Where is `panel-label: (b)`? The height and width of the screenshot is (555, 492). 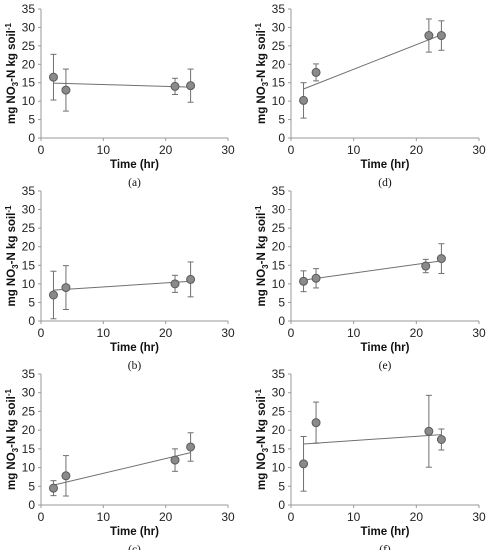
panel-label: (b) is located at coordinates (135, 366).